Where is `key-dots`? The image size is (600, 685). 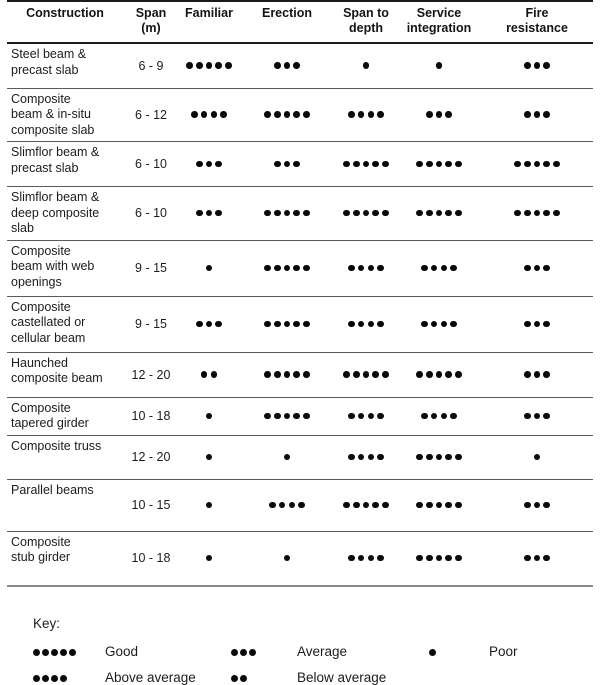
key-dots is located at coordinates (69, 677).